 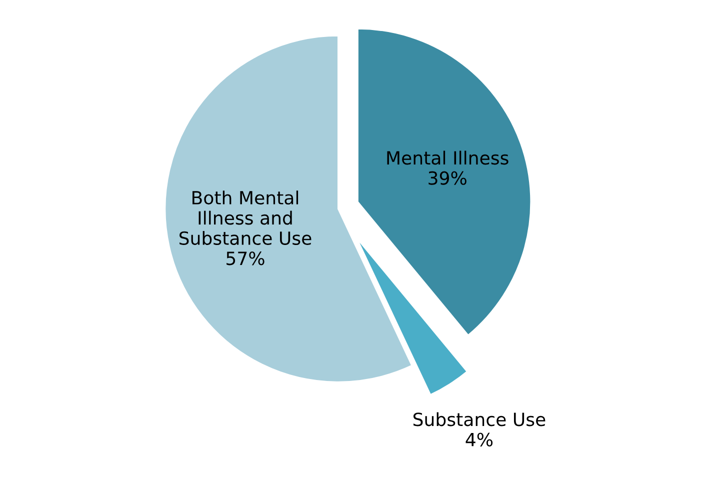 What do you see at coordinates (479, 439) in the screenshot?
I see `data-label: 4%` at bounding box center [479, 439].